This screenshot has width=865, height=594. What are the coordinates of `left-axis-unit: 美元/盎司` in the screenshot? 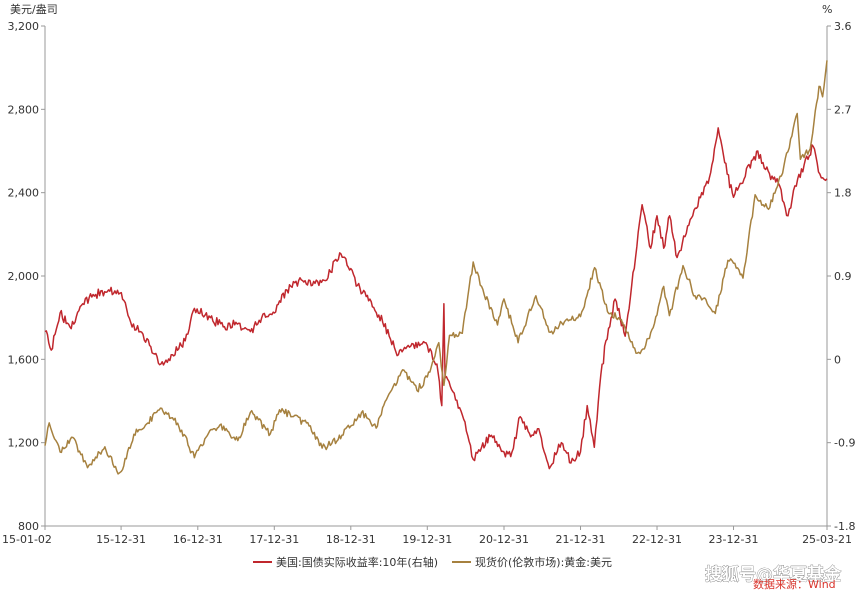 It's located at (34, 9).